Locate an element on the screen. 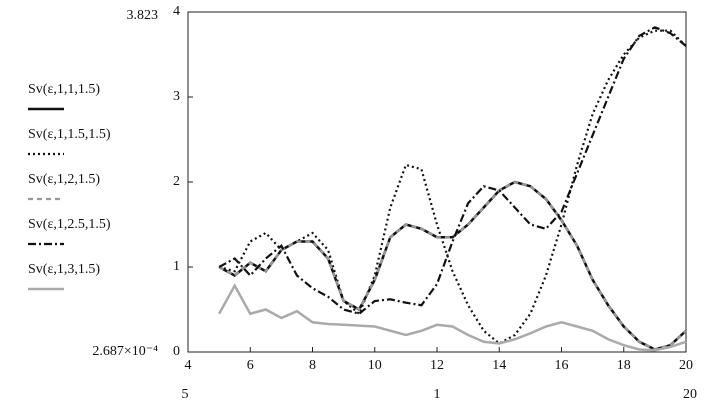 This screenshot has height=410, width=709. x-tick-label: 6 is located at coordinates (250, 365).